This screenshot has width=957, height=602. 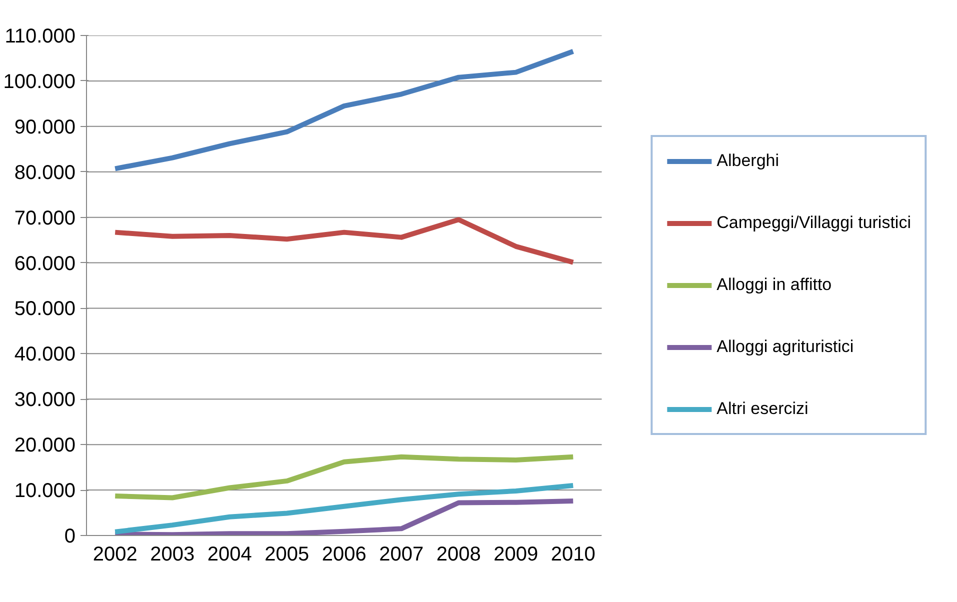 I want to click on x-tick-label: 2003, so click(x=172, y=555).